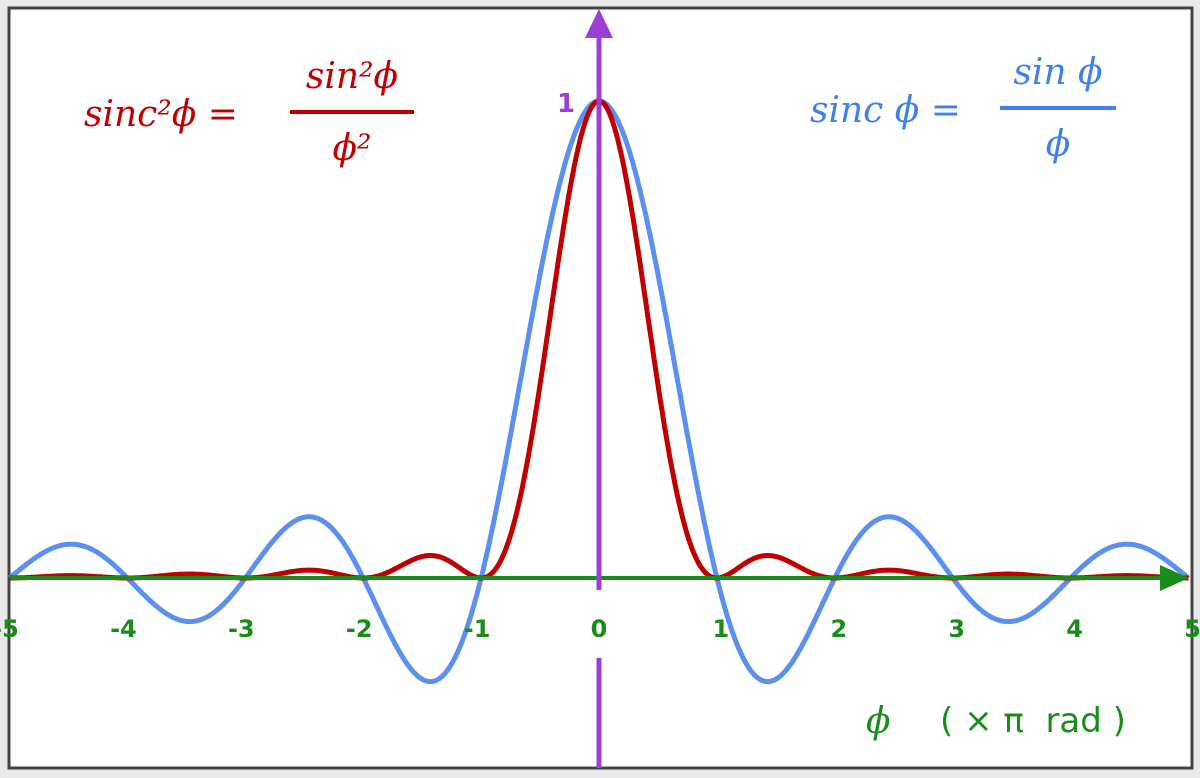 The width and height of the screenshot is (1200, 778). Describe the element at coordinates (123, 629) in the screenshot. I see `x-tick-label: -4` at that location.